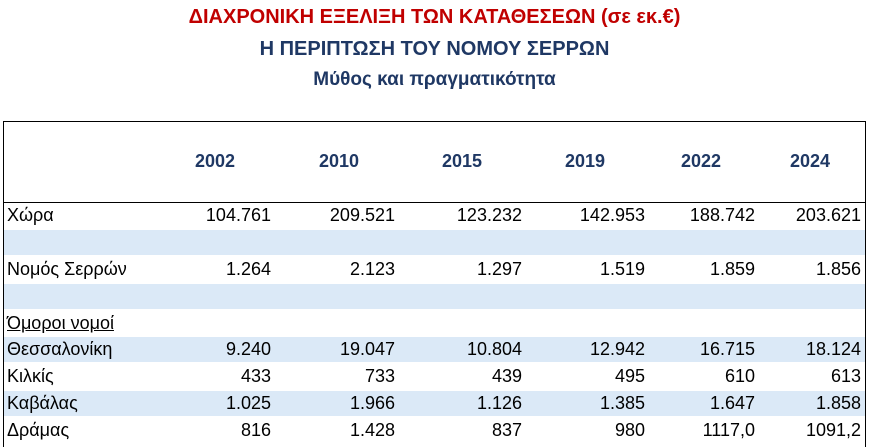  What do you see at coordinates (845, 376) in the screenshot?
I see `cell-value: 613` at bounding box center [845, 376].